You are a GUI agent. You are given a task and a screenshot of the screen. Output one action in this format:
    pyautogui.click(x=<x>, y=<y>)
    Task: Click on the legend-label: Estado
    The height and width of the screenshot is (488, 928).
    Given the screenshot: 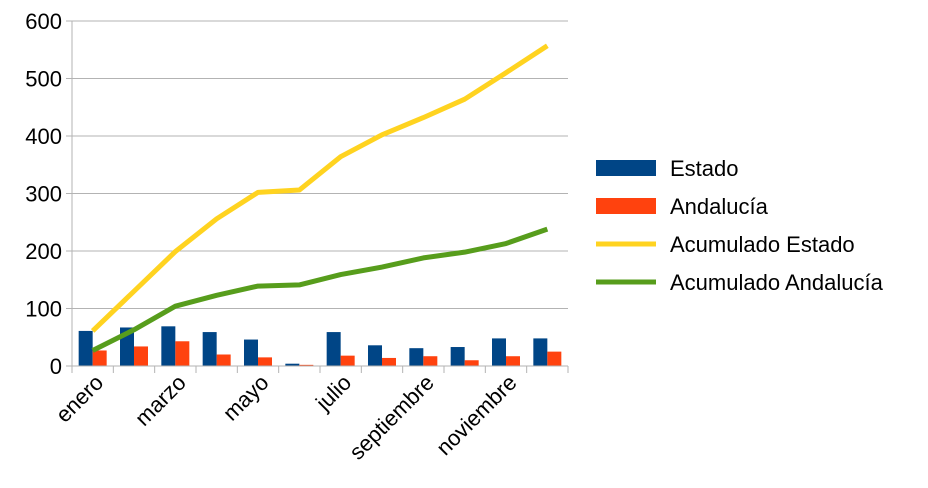 What is the action you would take?
    pyautogui.click(x=704, y=168)
    